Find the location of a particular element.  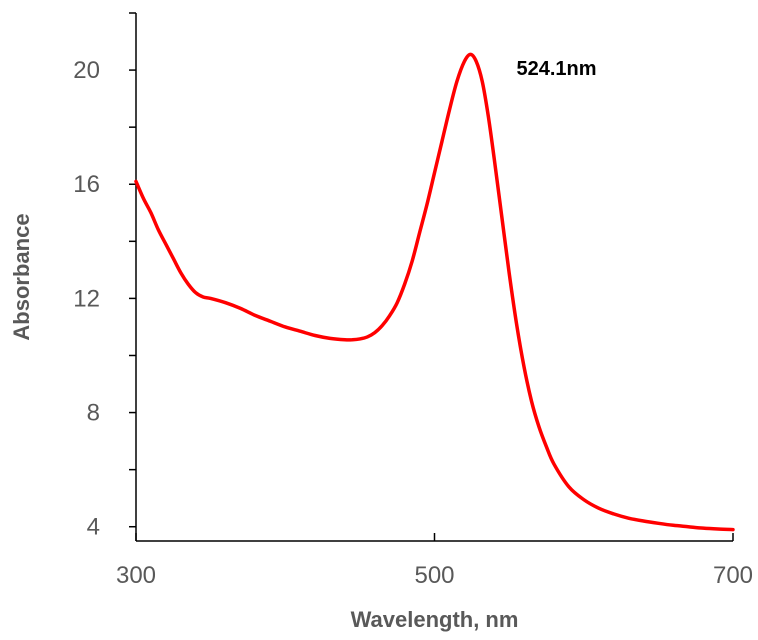

x-tick-label: 500 is located at coordinates (434, 575).